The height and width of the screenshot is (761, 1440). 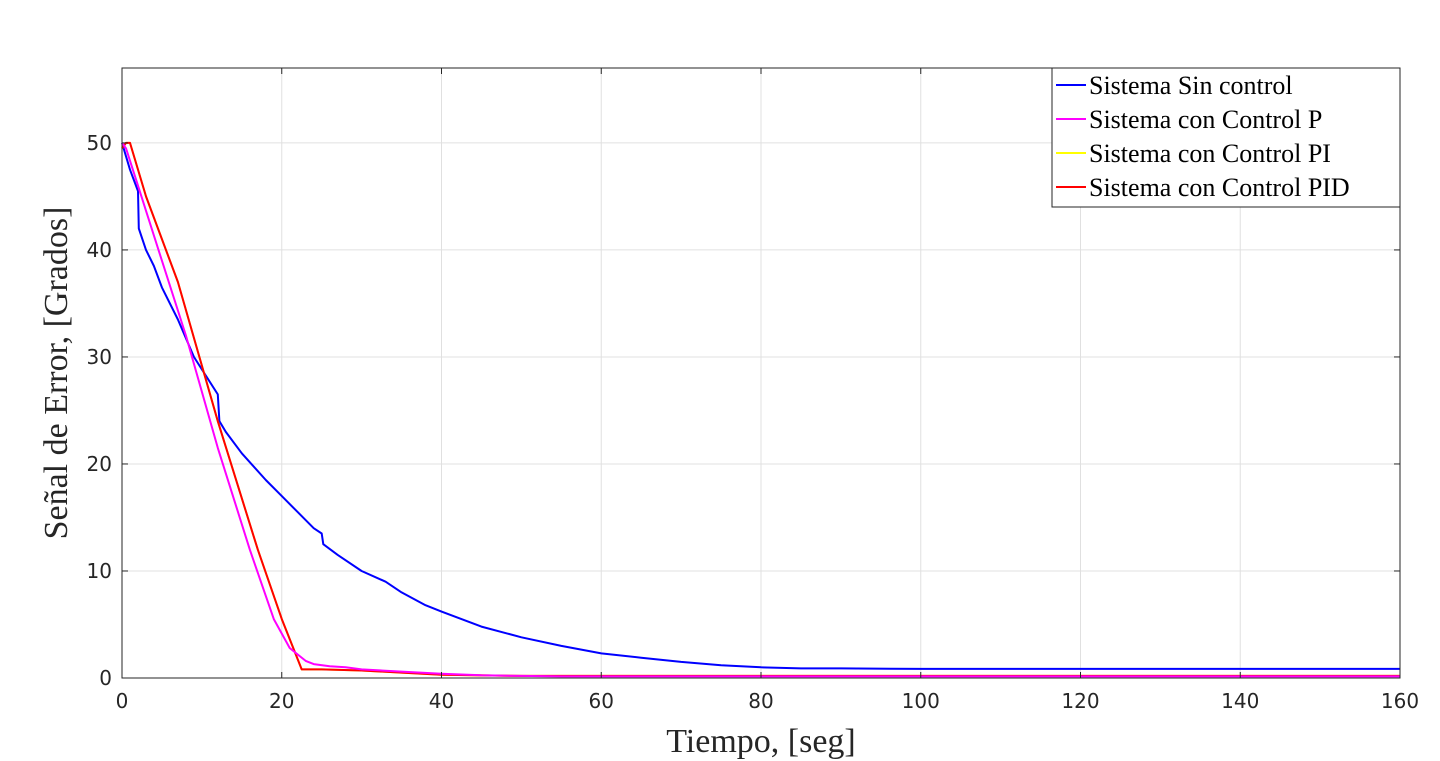 I want to click on y-tick-label: 20, so click(x=99, y=464).